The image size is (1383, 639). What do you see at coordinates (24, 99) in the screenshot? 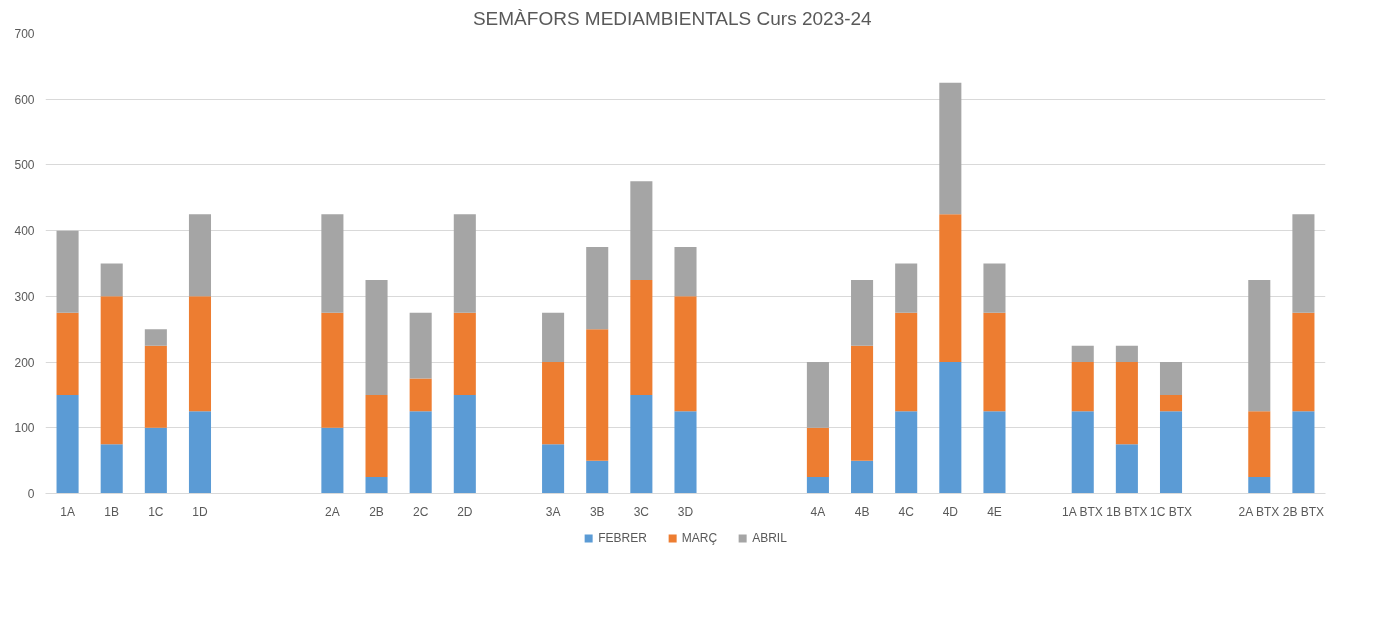
I see `y-tick-label: 600` at bounding box center [24, 99].